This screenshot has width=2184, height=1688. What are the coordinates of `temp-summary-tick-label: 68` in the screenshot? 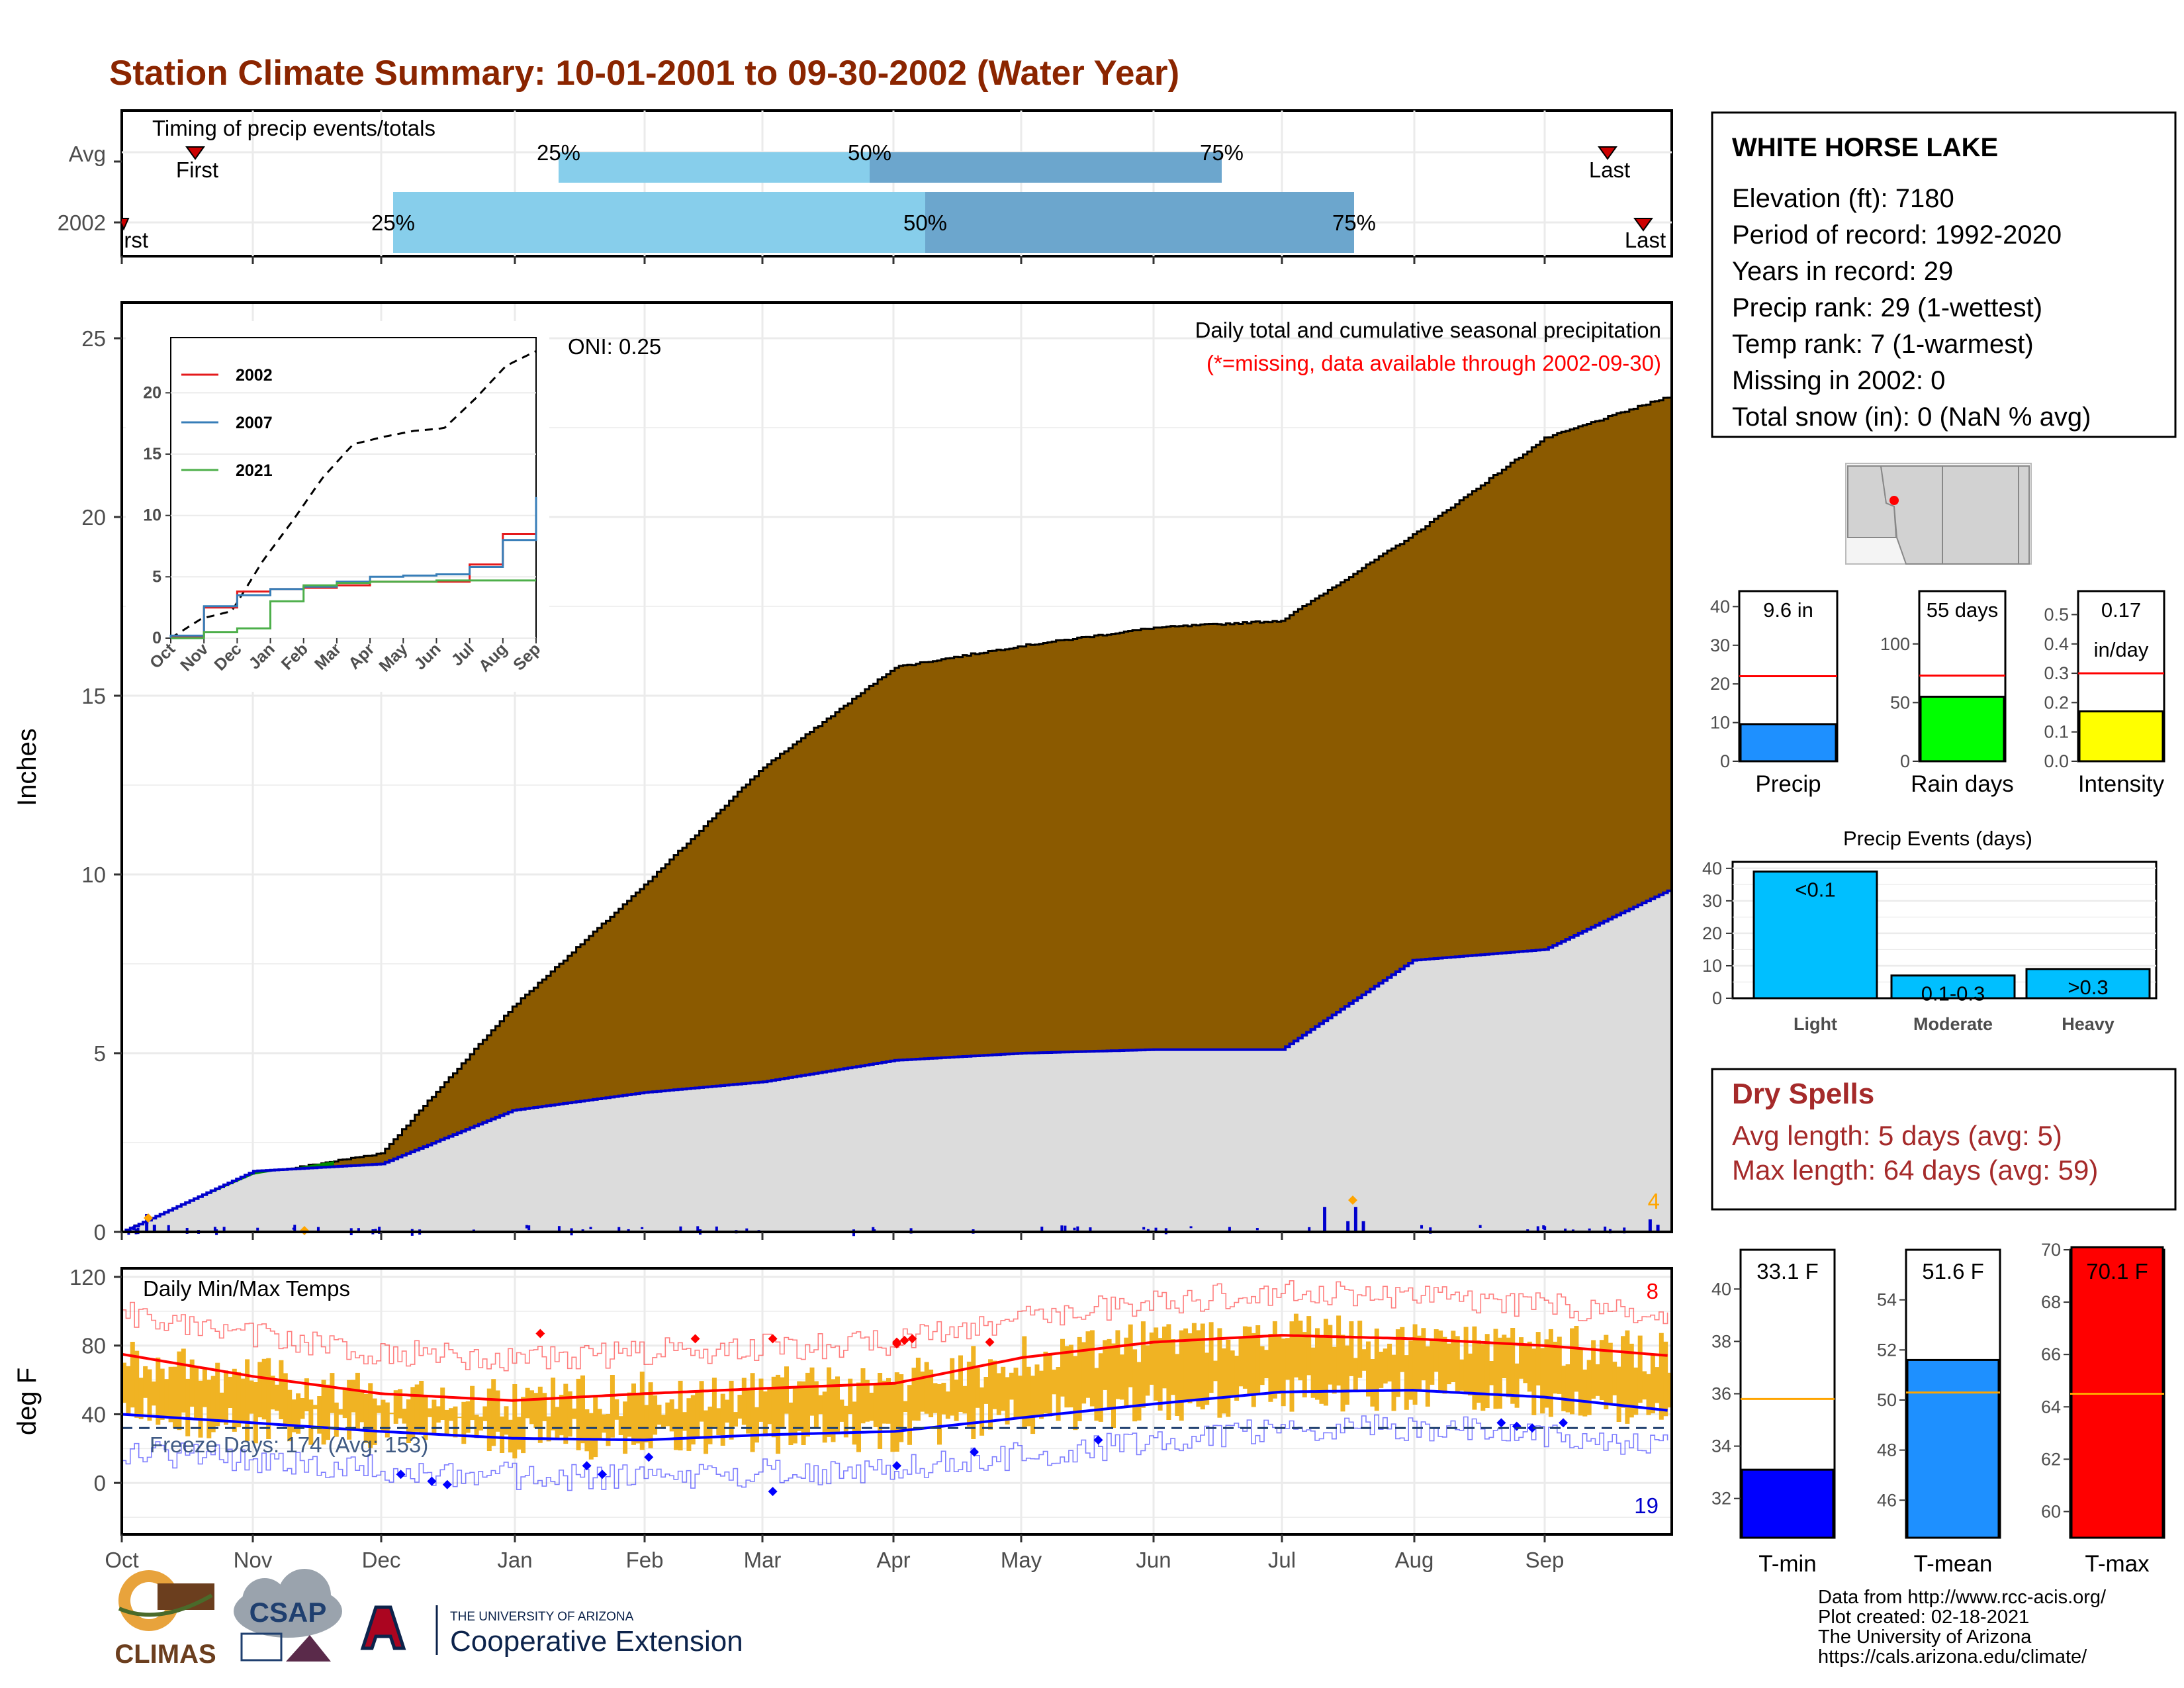 It's located at (2051, 1302).